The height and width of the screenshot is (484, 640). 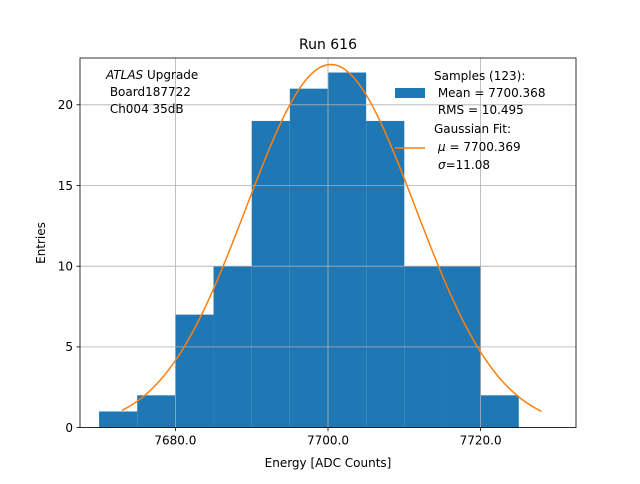 I want to click on legend-samples-title: Samples (123):, so click(x=479, y=76).